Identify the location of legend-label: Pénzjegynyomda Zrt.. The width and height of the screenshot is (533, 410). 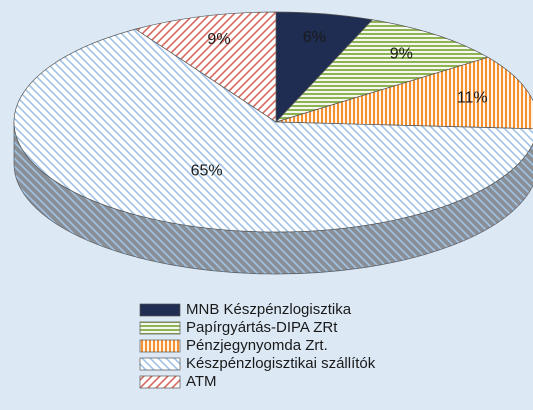
(257, 345).